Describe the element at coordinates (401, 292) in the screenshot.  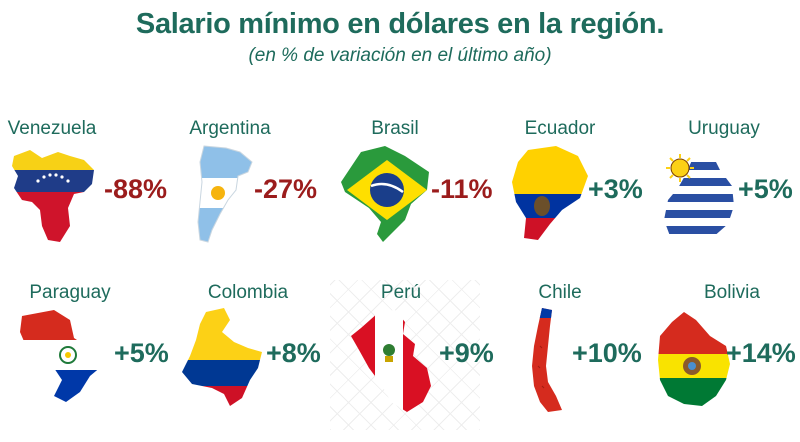
I see `country-name: Perú` at that location.